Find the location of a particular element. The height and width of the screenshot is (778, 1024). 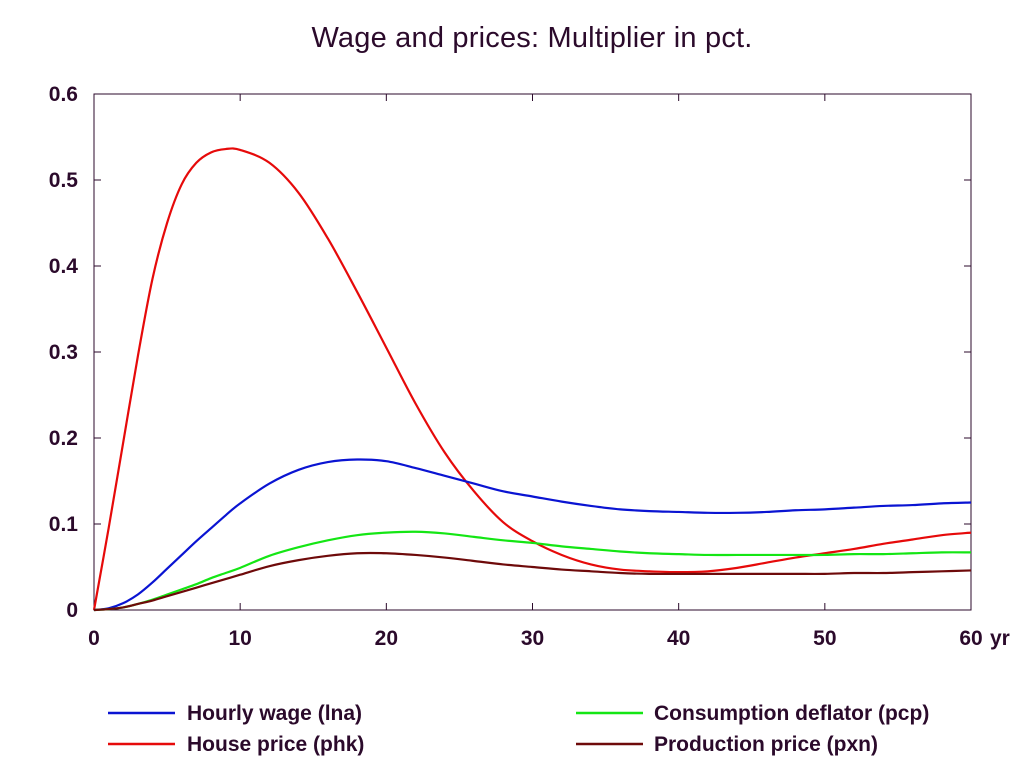

chart-title: Wage and prices: Multiplier in pct. is located at coordinates (532, 38).